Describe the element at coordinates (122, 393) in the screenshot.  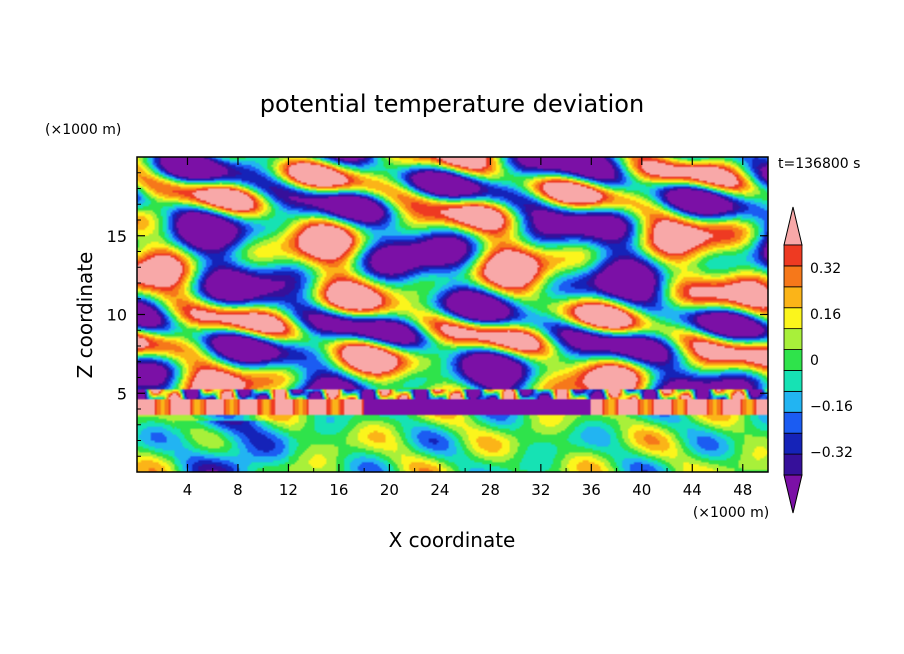
I see `y-tick-label: 5` at that location.